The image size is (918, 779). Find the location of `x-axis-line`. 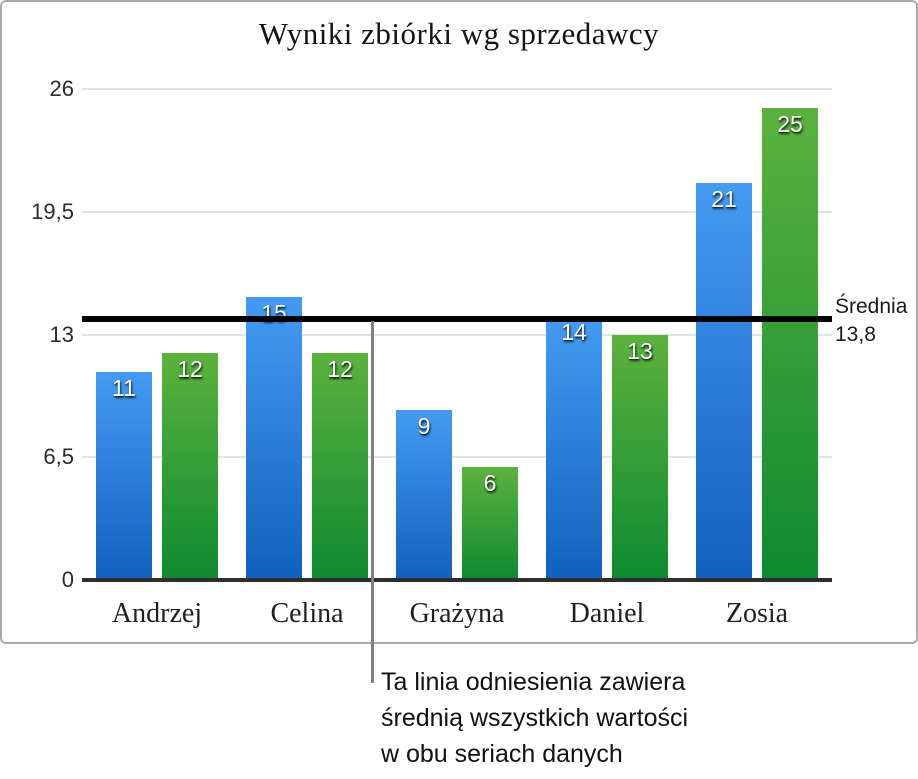

x-axis-line is located at coordinates (457, 580).